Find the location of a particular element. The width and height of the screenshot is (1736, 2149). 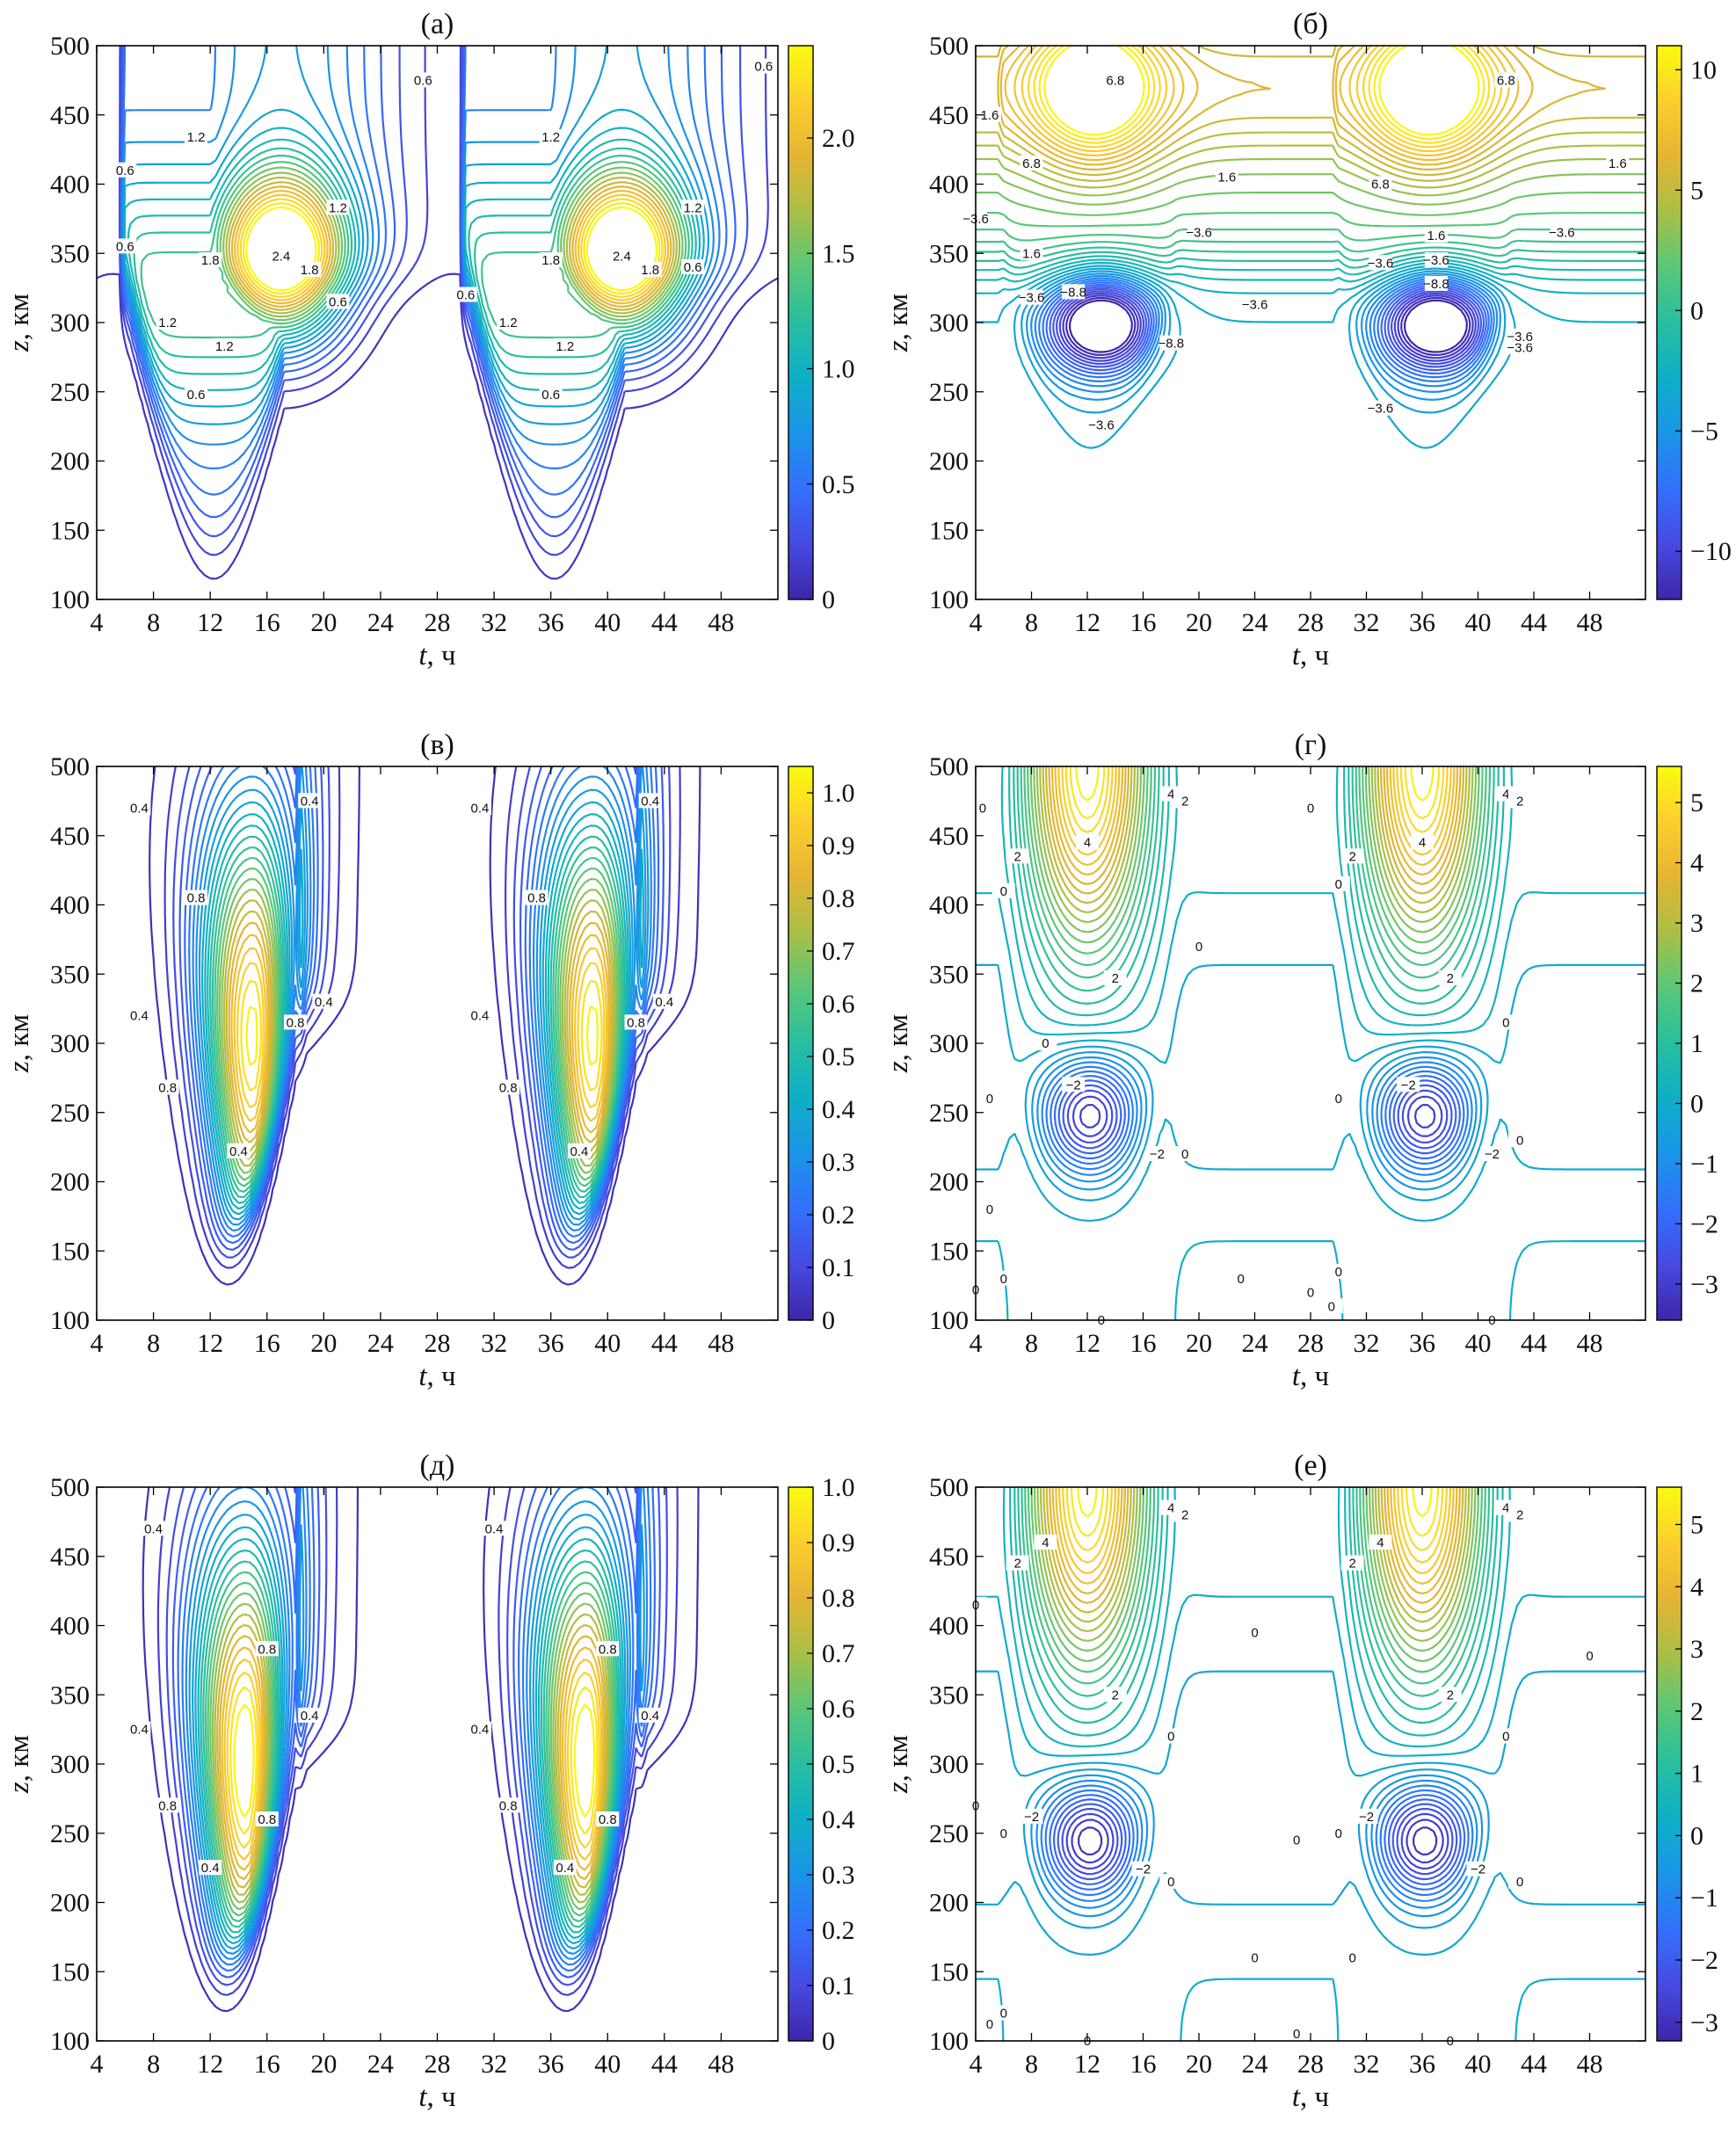

contour-label: 0.8 is located at coordinates (267, 1820).